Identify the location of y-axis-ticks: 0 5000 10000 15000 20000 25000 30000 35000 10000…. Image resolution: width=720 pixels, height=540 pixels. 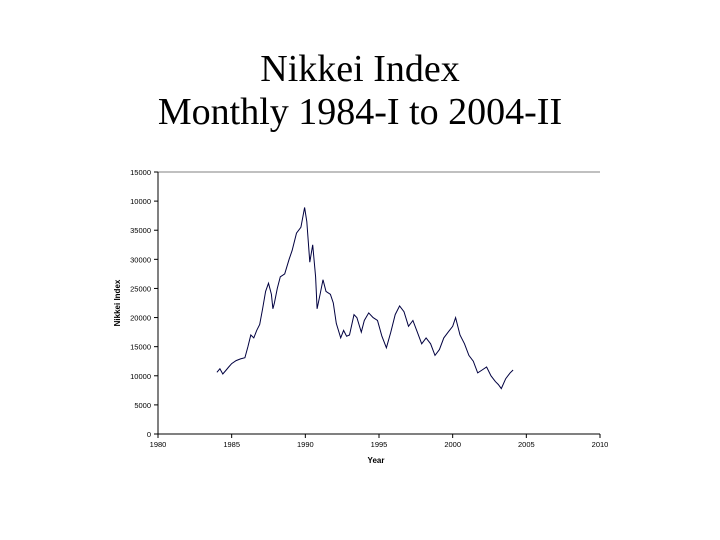
(144, 303).